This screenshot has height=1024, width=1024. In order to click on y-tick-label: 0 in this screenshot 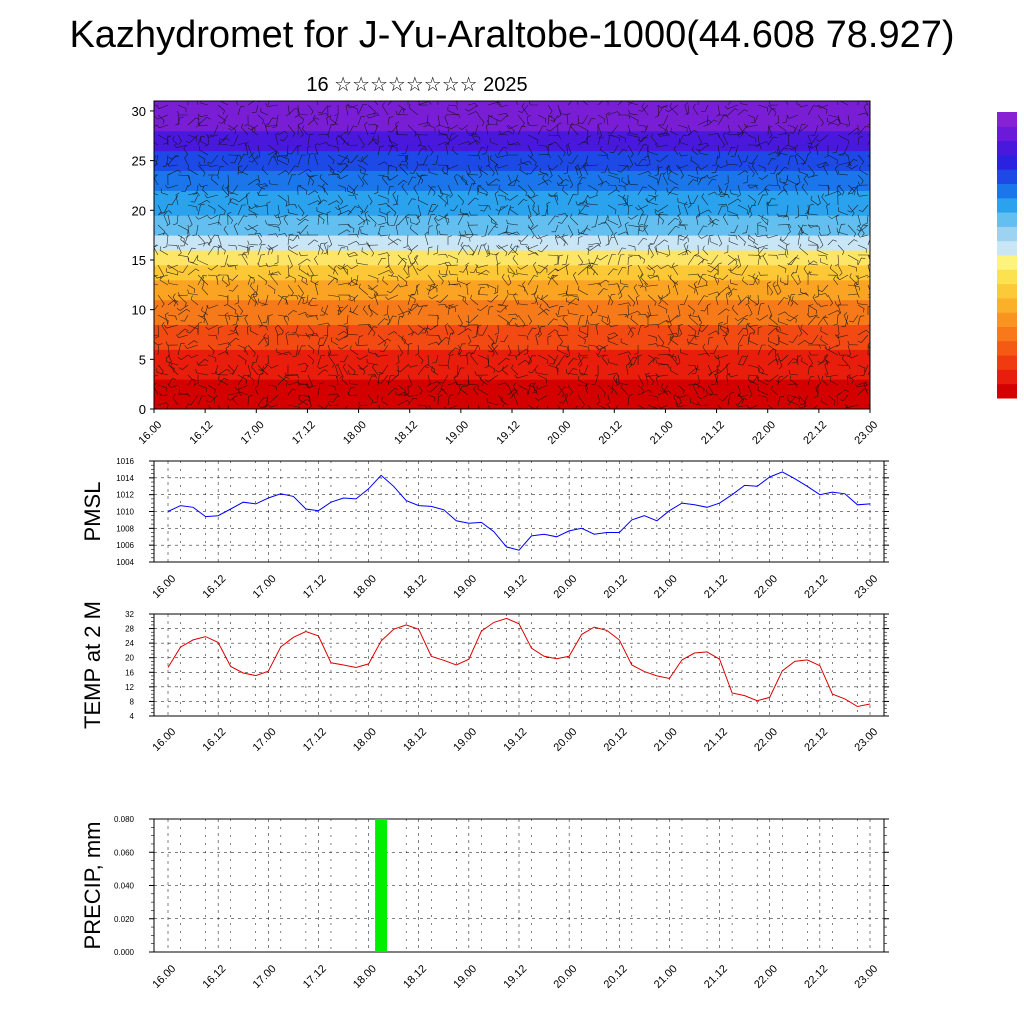, I will do `click(142, 409)`.